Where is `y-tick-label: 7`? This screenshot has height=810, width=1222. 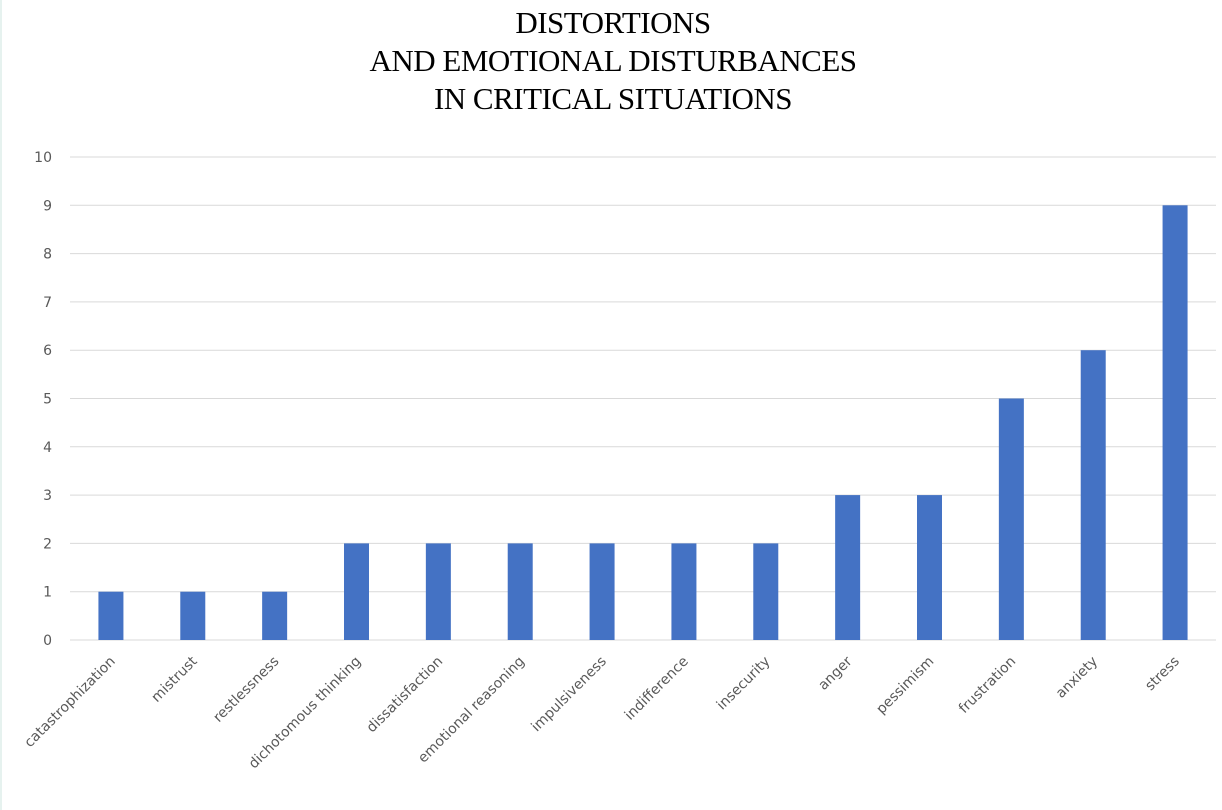
y-tick-label: 7 is located at coordinates (47, 303).